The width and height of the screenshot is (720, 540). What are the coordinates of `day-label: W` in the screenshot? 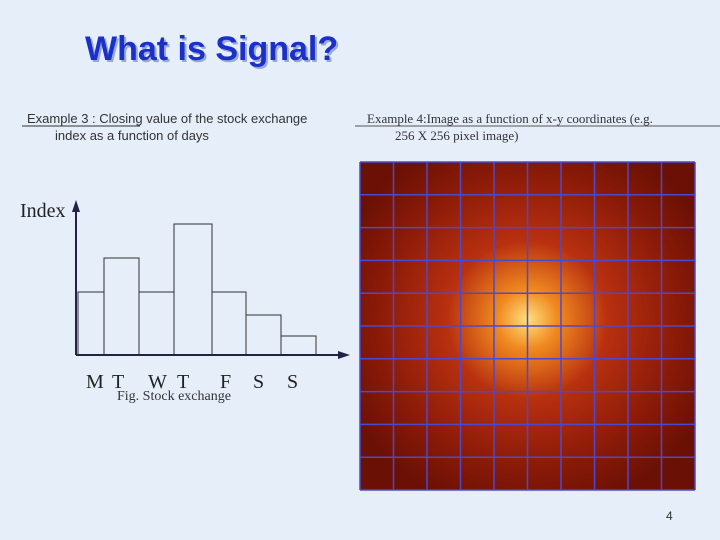 It's located at (157, 382).